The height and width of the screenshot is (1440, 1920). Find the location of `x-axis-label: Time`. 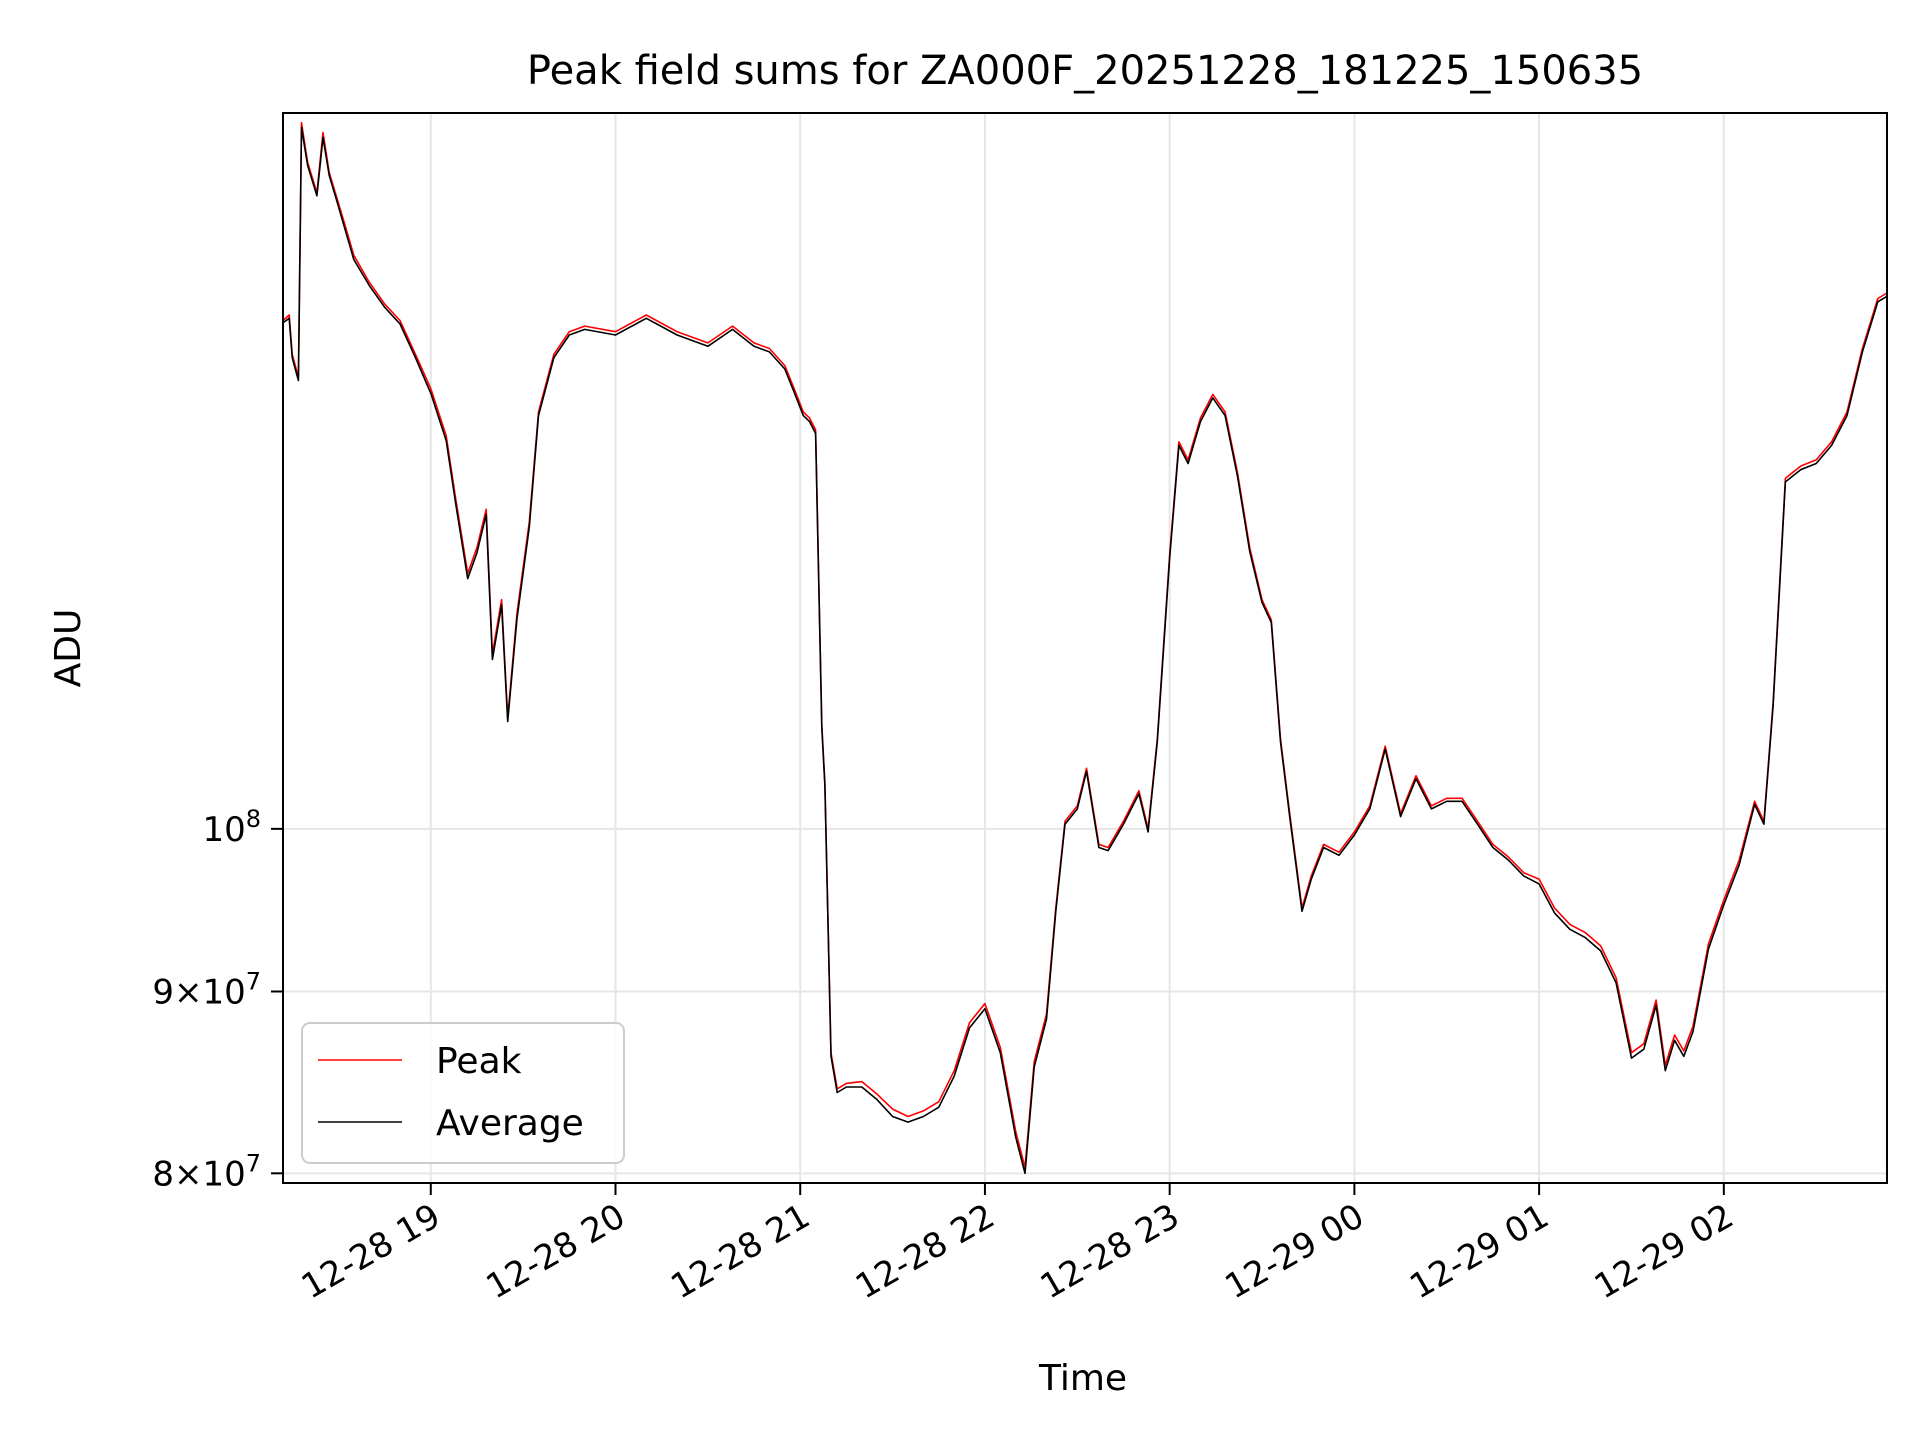

x-axis-label: Time is located at coordinates (1082, 1378).